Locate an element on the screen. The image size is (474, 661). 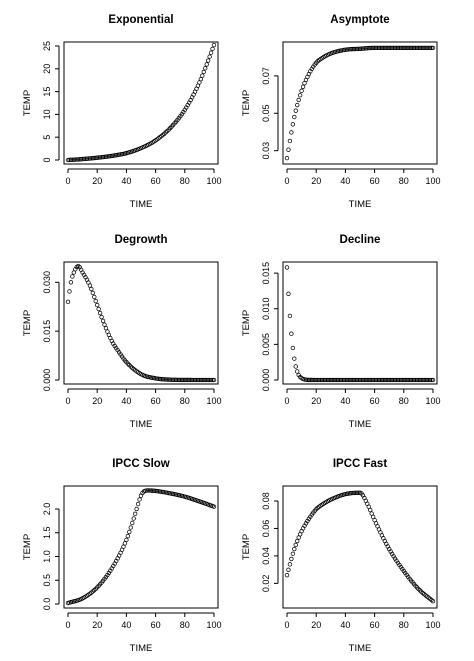
y-tick-label: 0.000 is located at coordinates (47, 380).